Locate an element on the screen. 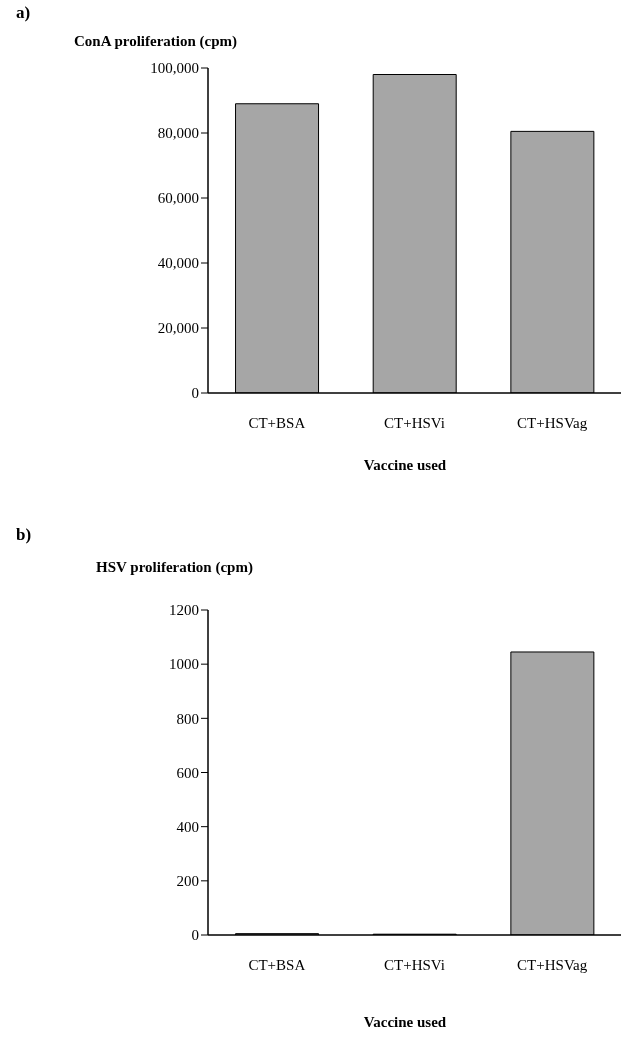  y-tick-label: 1000 is located at coordinates (184, 664).